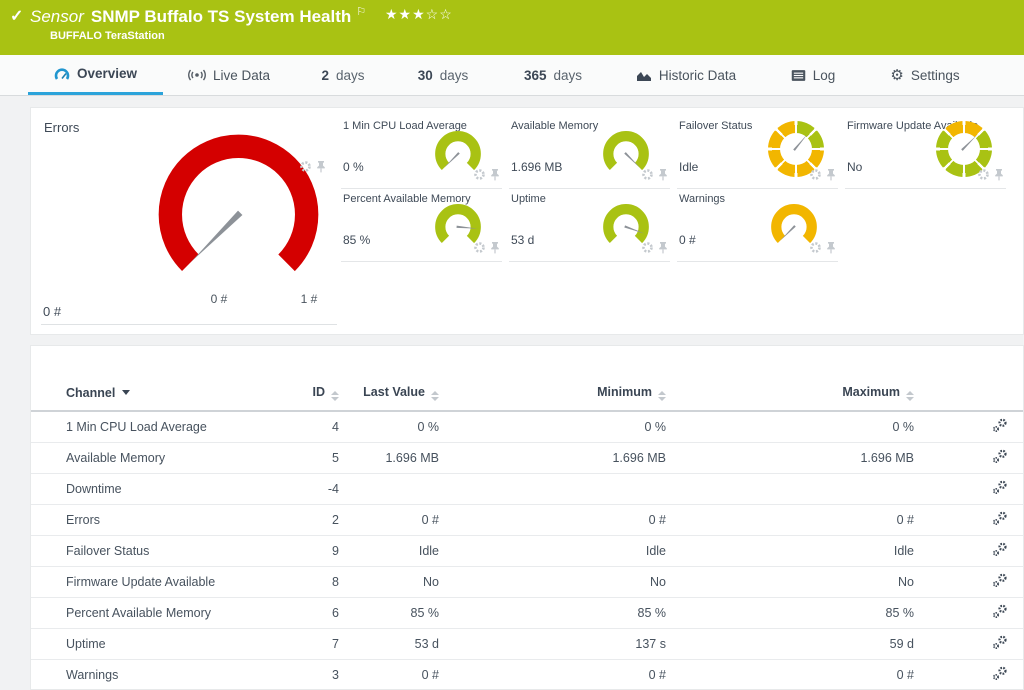  Describe the element at coordinates (554, 613) in the screenshot. I see `cell-minimum: 85 %` at that location.